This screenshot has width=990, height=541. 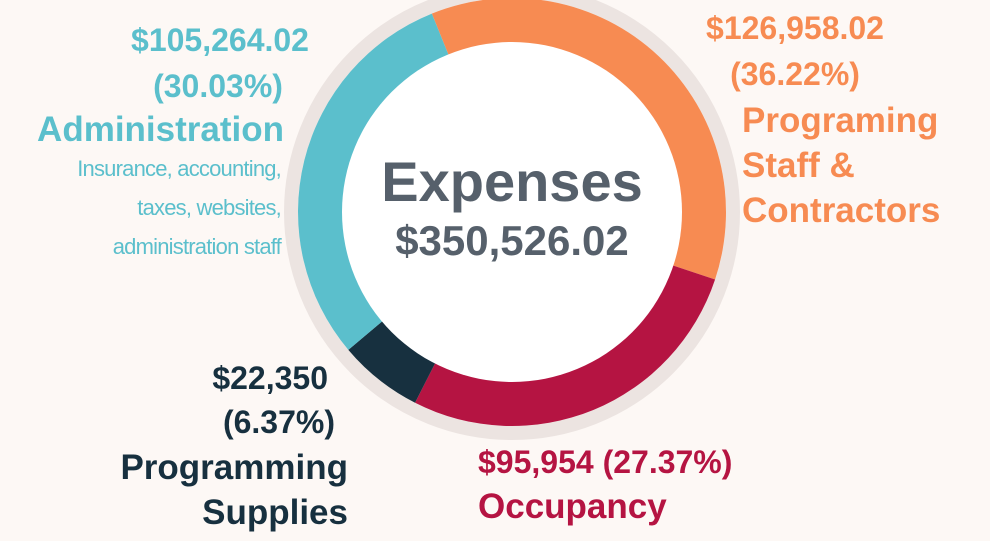 I want to click on amount-label: $95,954 (27.37%), so click(x=605, y=462).